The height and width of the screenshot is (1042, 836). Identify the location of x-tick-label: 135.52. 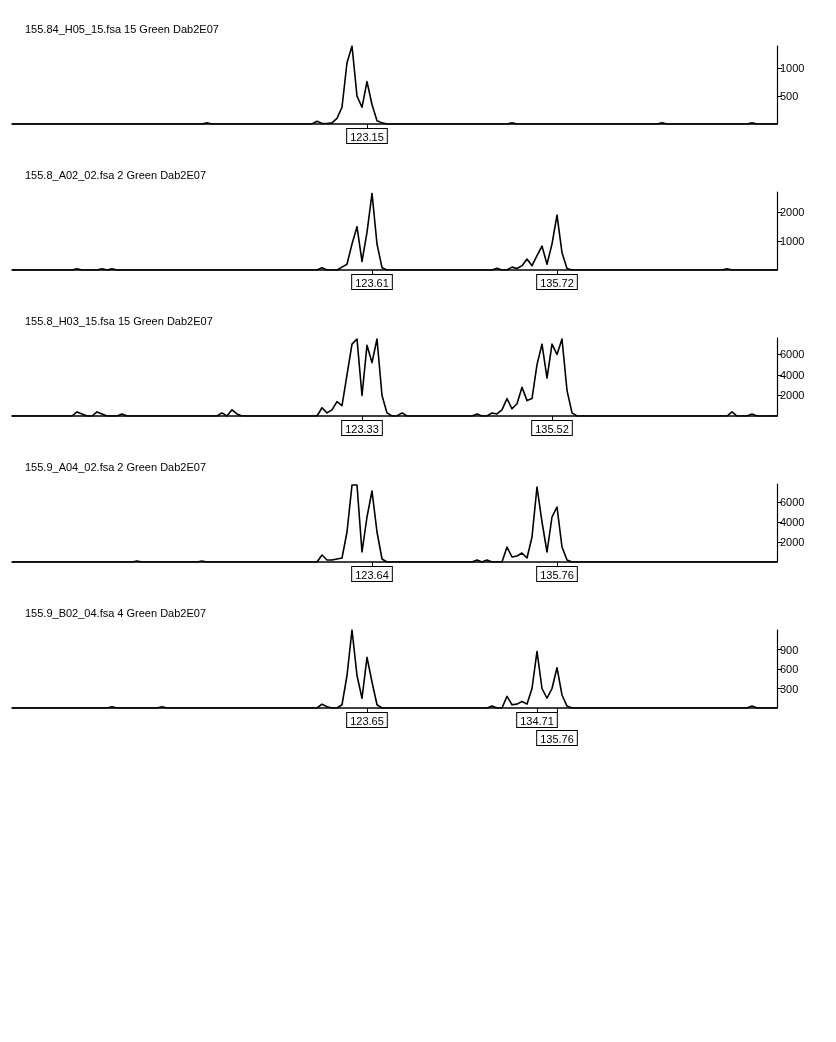
(552, 428).